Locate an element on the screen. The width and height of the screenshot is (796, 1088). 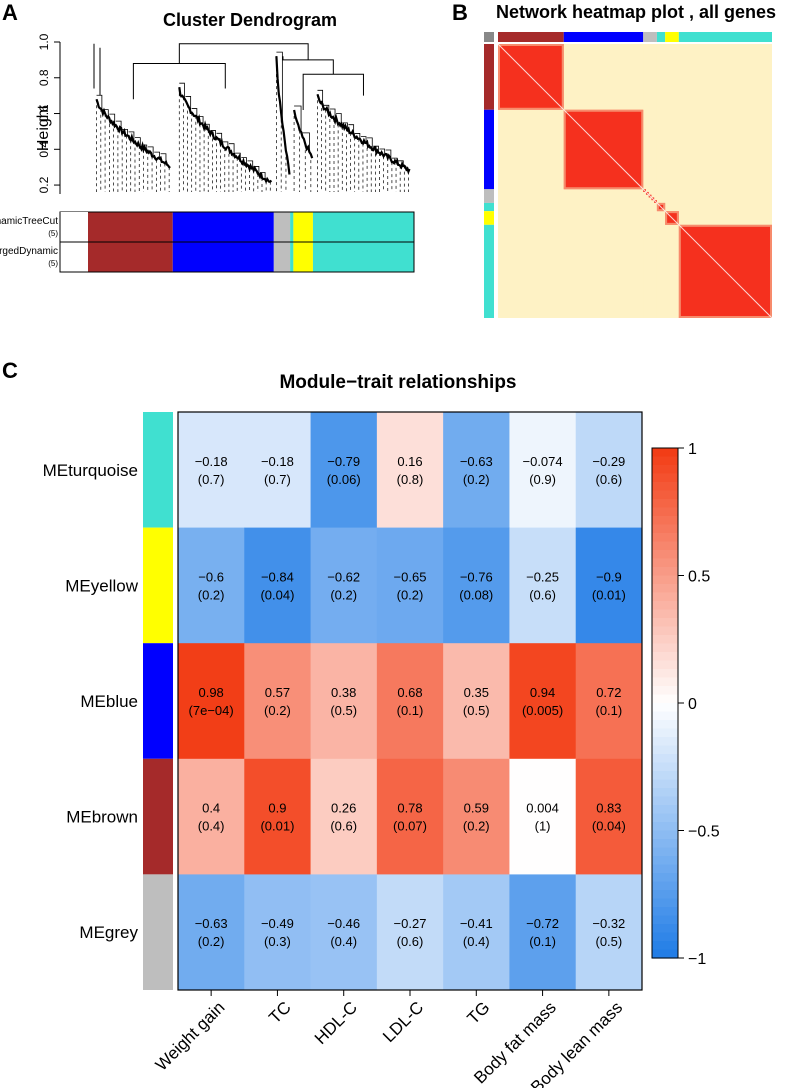
y-tick-label: 0.4 is located at coordinates (44, 149).